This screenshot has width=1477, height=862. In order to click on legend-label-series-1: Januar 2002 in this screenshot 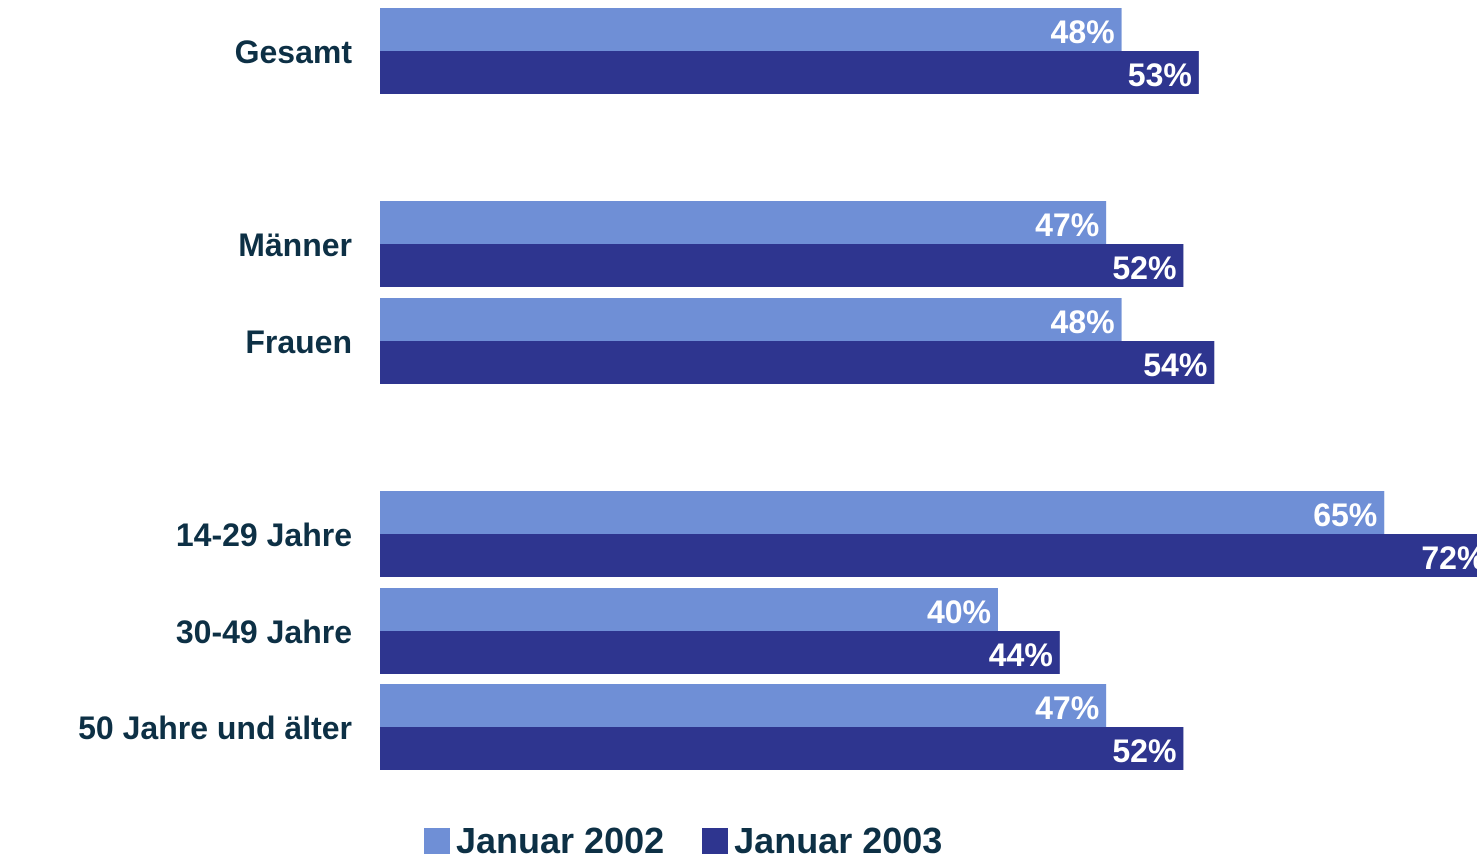, I will do `click(560, 840)`.